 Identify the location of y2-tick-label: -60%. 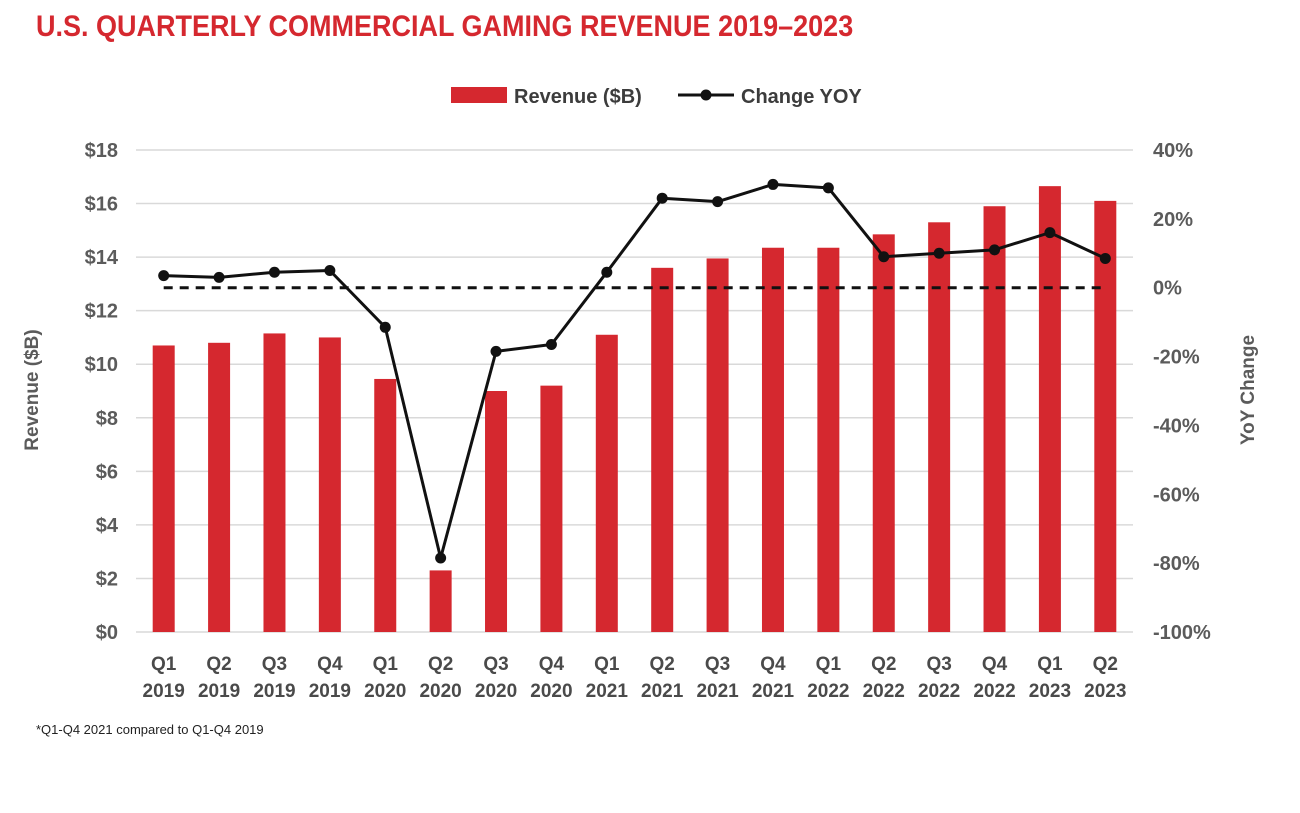
(1176, 495).